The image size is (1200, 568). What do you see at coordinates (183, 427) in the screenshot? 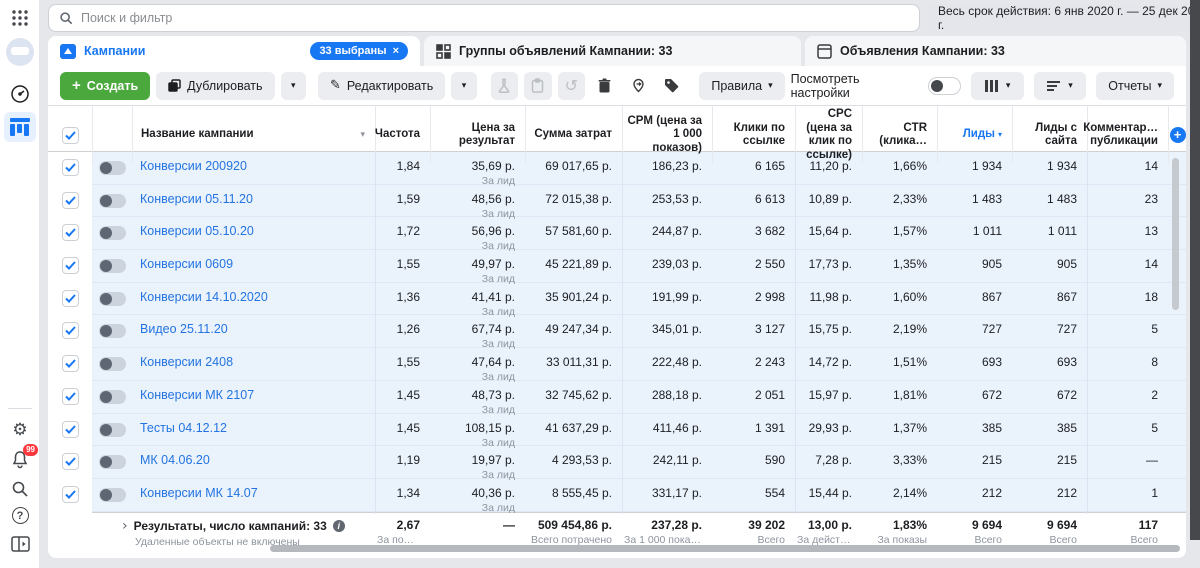
I see `campaign-name-link: Тесты 04.12.12` at bounding box center [183, 427].